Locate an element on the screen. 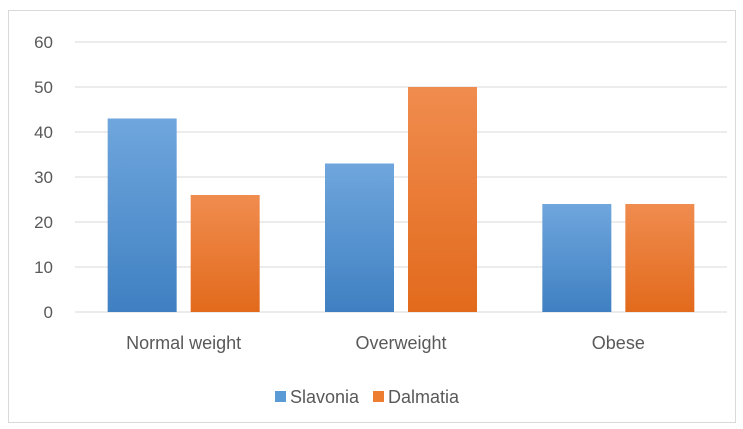  bar-dalmatia-overweight is located at coordinates (442, 199).